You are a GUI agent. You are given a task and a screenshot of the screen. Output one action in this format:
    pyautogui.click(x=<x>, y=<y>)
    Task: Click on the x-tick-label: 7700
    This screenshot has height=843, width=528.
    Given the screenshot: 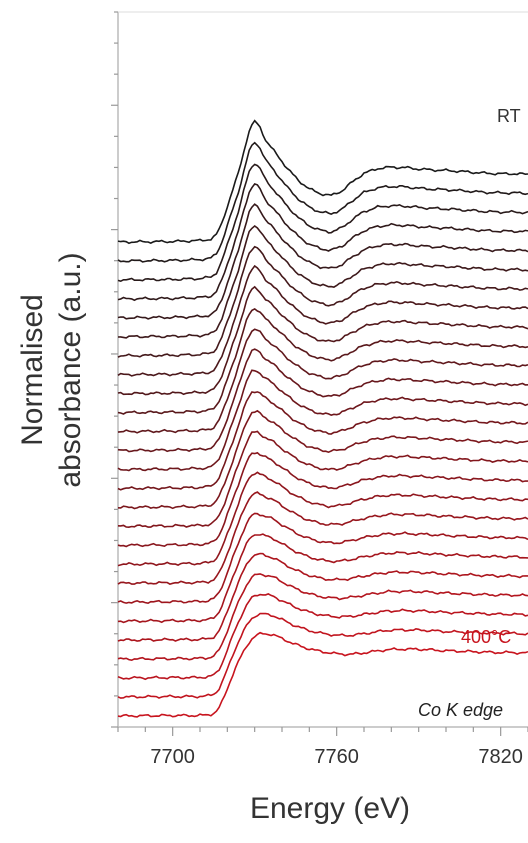 What is the action you would take?
    pyautogui.click(x=172, y=757)
    